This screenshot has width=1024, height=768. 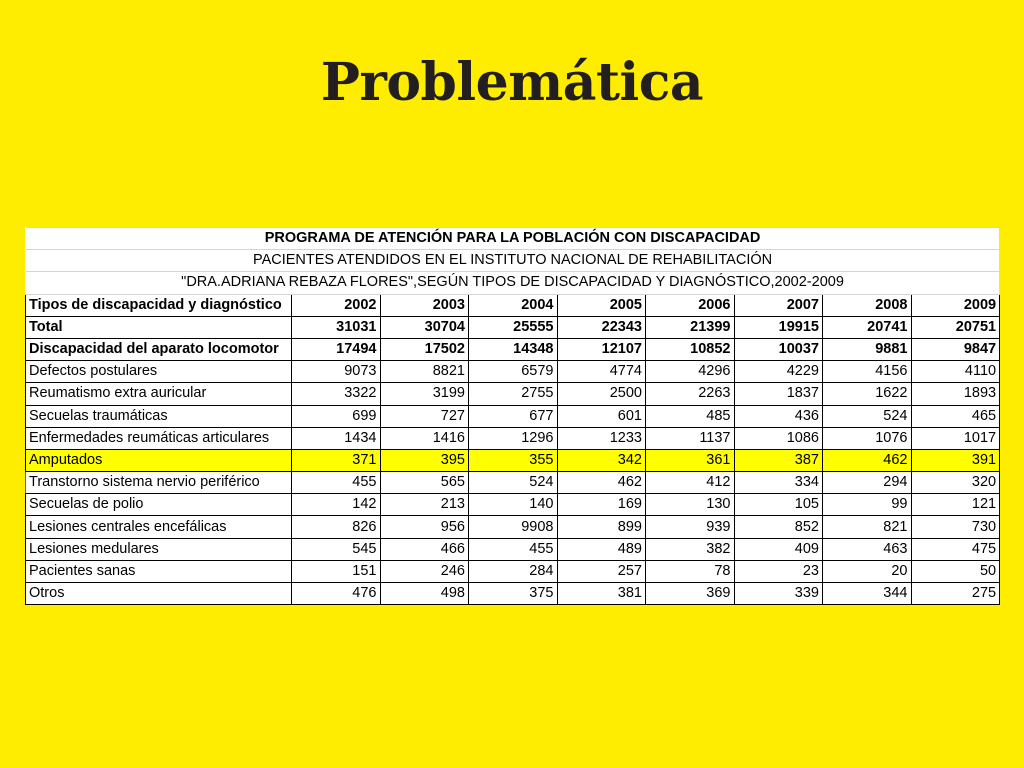 What do you see at coordinates (336, 438) in the screenshot?
I see `cell-value: 1434` at bounding box center [336, 438].